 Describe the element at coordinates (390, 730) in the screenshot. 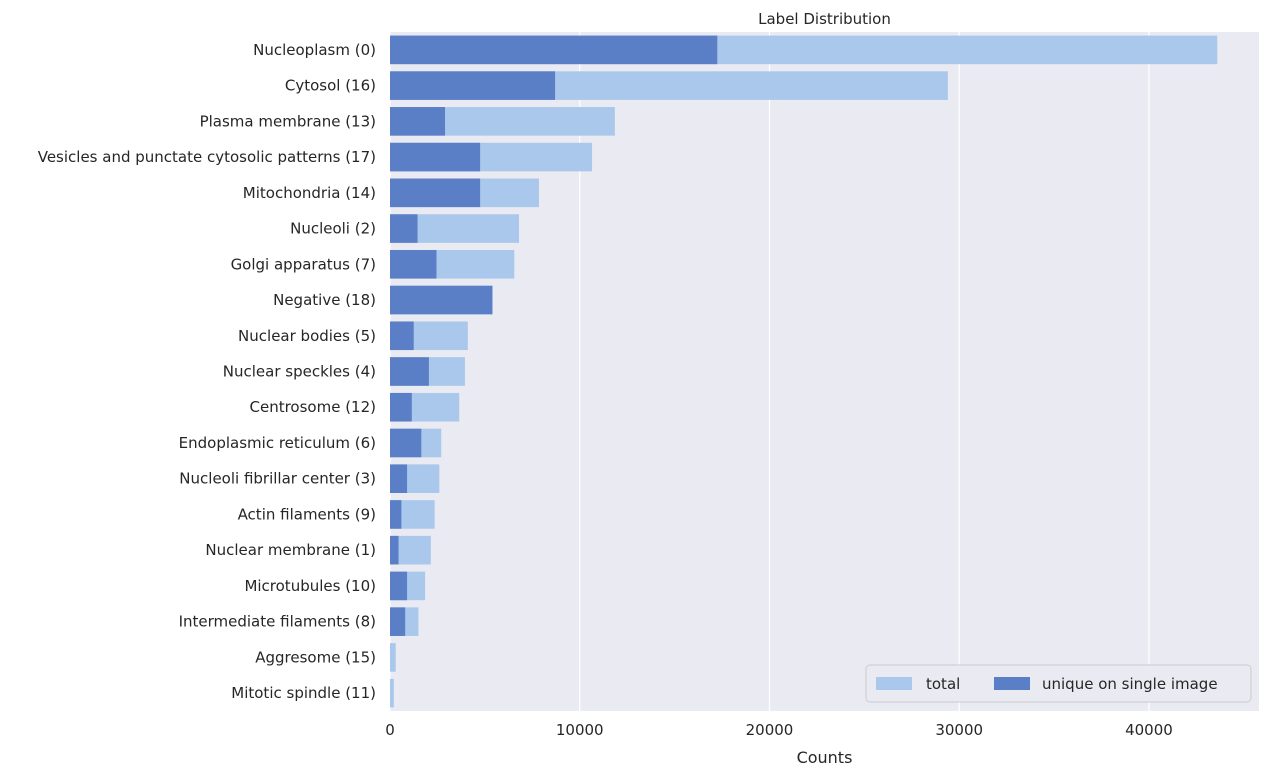

I see `x-tick-label: 0` at that location.